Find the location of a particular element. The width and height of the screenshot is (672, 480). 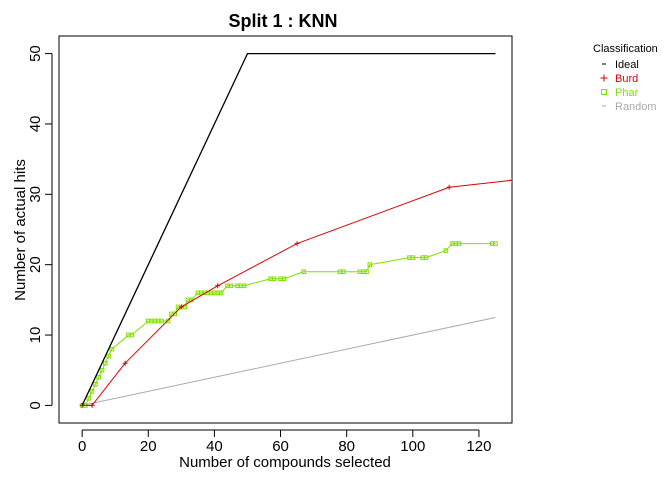

series-random is located at coordinates (289, 361).